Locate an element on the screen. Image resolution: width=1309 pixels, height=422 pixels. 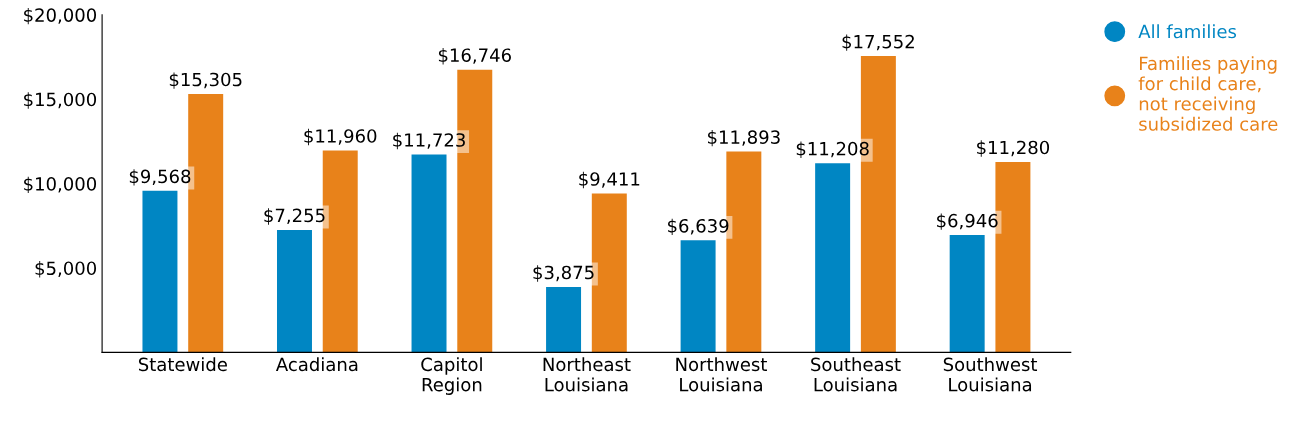
data-label: $11,280 is located at coordinates (1013, 148).